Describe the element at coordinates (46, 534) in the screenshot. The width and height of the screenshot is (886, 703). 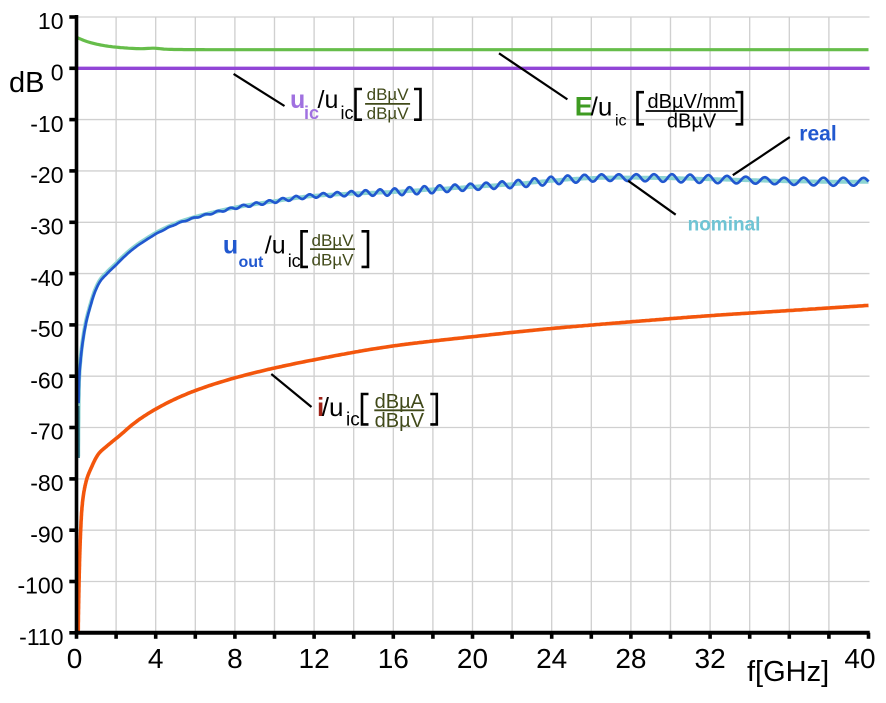
I see `svg-text: -90` at that location.